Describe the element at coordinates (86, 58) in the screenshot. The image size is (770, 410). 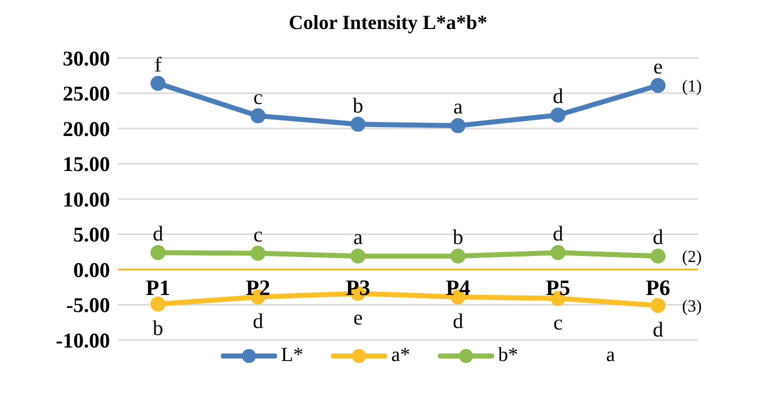
I see `y-tick-label: 30.00` at that location.